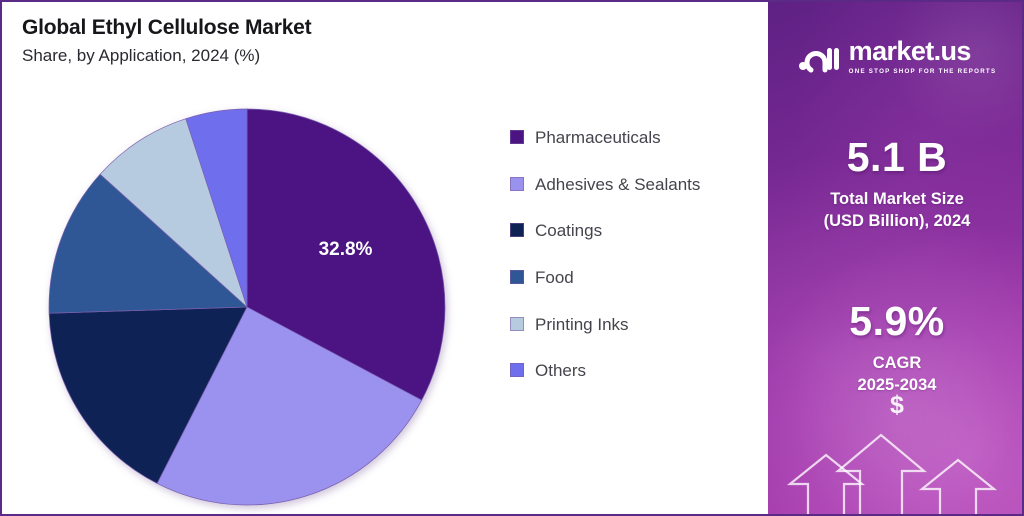 This screenshot has height=516, width=1024. Describe the element at coordinates (897, 321) in the screenshot. I see `stat-value: 5.9%` at that location.